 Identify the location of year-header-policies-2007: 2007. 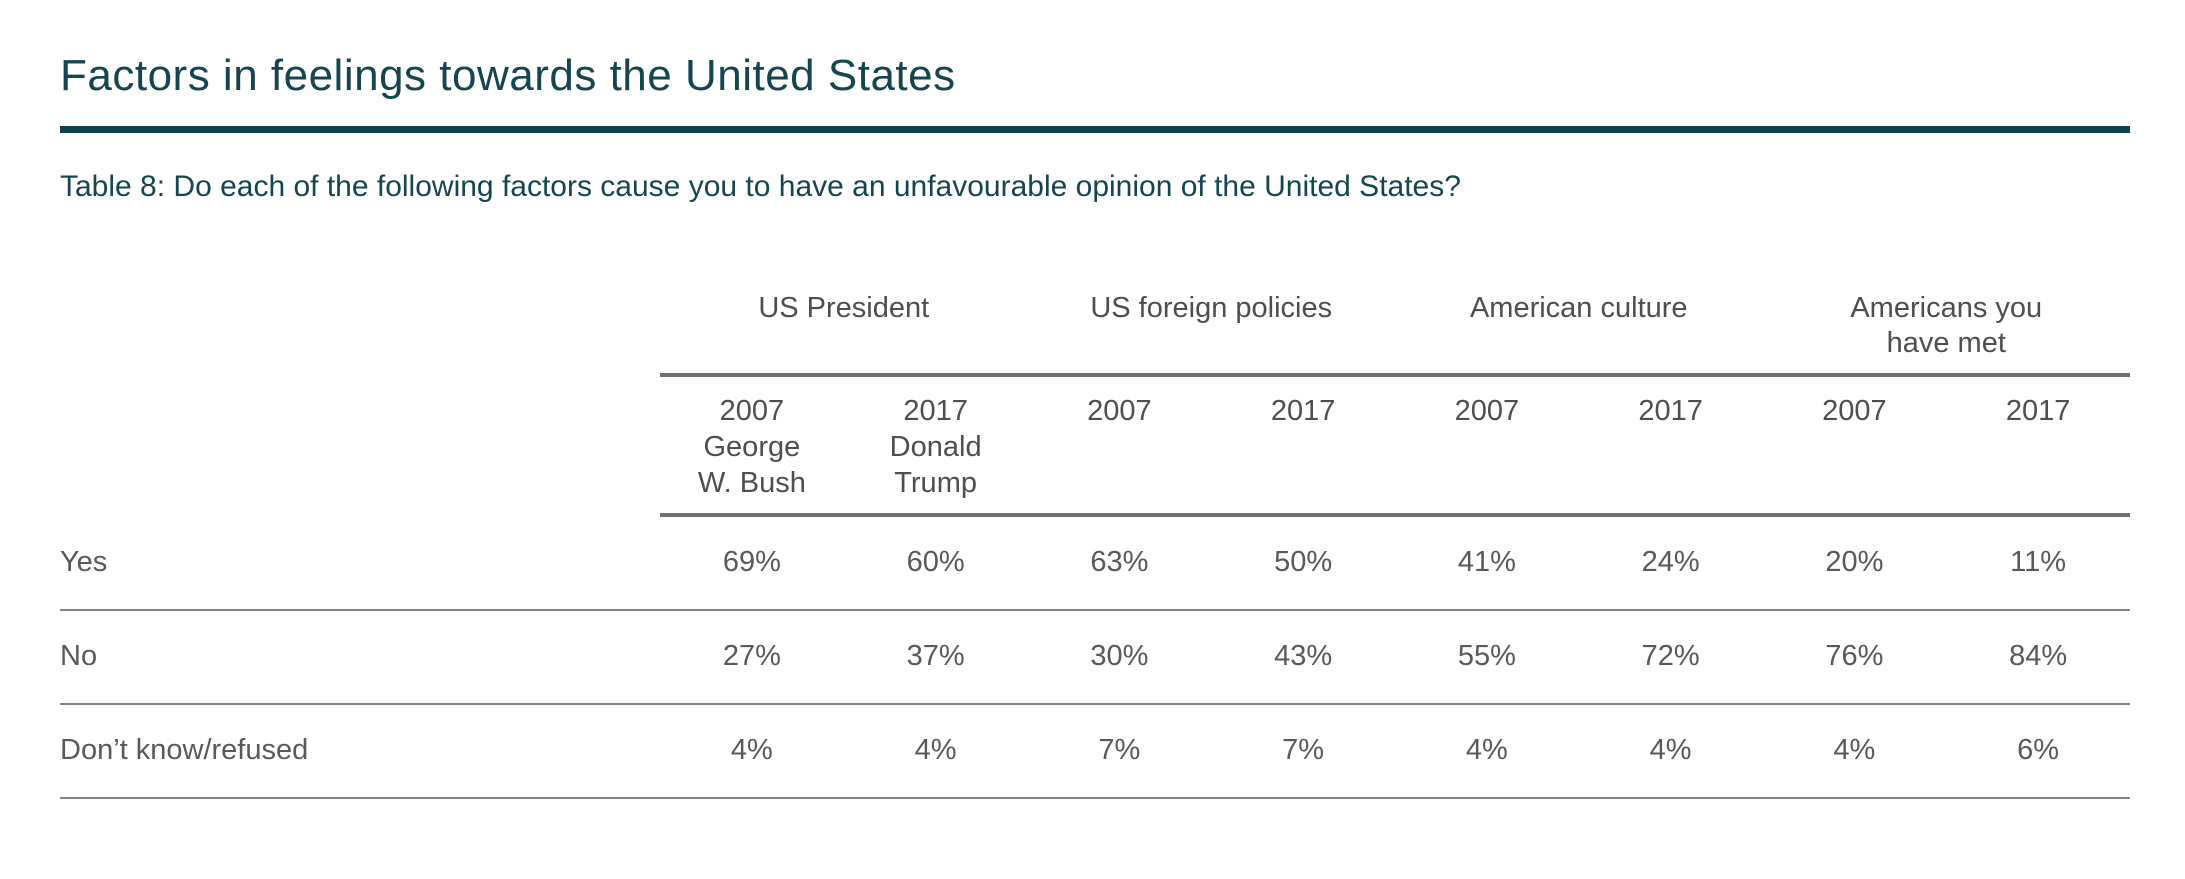
(1119, 411).